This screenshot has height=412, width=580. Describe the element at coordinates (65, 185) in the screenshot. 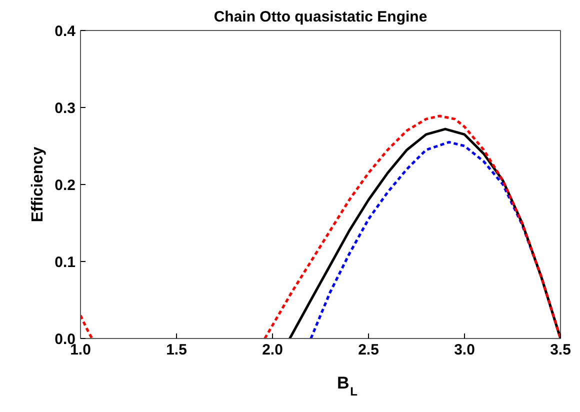

I see `y-tick-label: 0.2` at that location.